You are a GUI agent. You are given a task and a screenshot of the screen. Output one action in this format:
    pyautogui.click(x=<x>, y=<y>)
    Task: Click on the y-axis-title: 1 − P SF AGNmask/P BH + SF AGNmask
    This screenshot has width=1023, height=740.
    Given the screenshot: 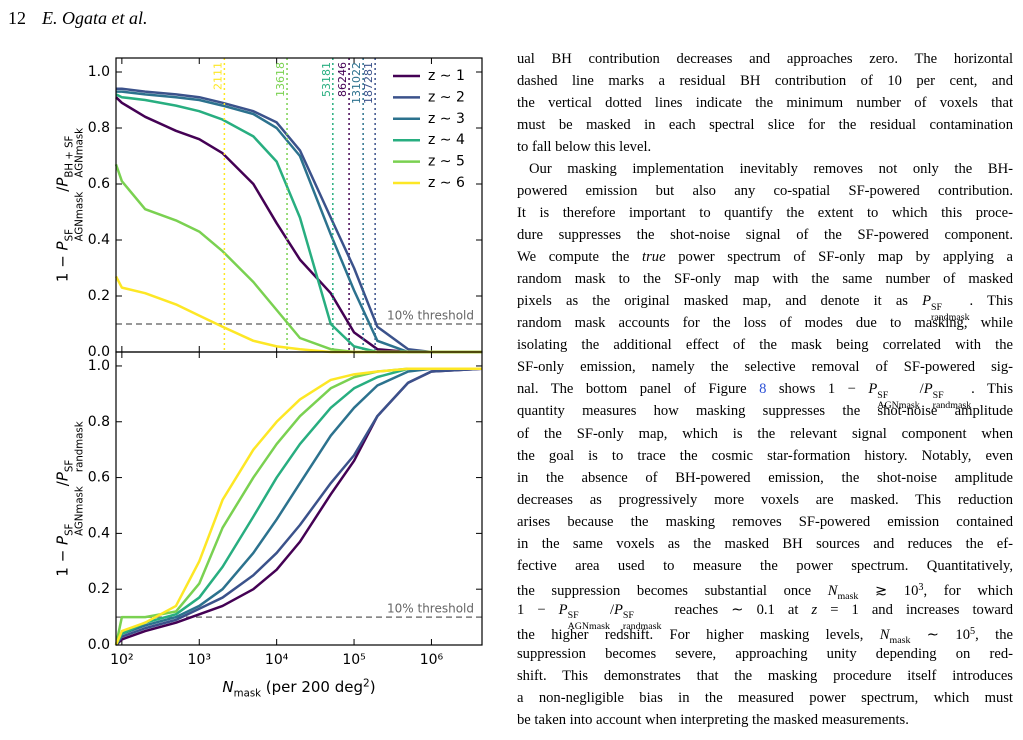 What is the action you would take?
    pyautogui.click(x=70, y=205)
    